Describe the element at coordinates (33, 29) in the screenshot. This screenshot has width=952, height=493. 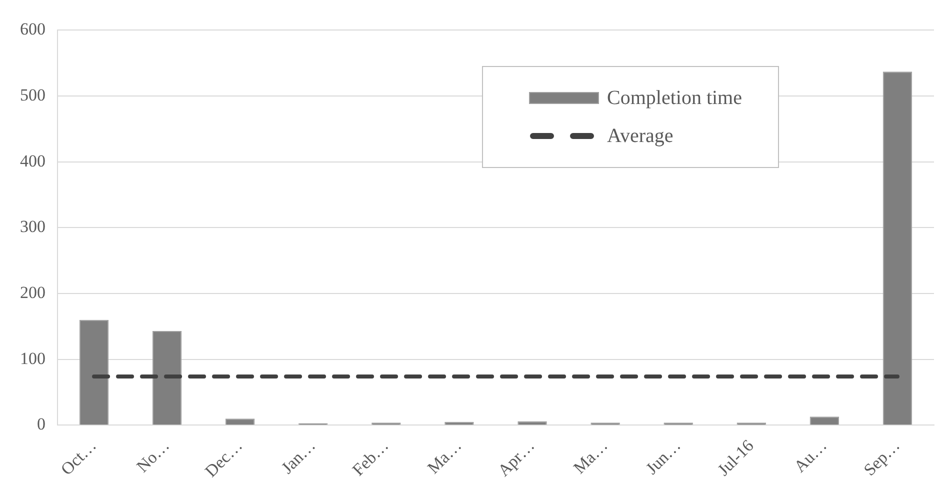
I see `y-tick-label: 600` at that location.